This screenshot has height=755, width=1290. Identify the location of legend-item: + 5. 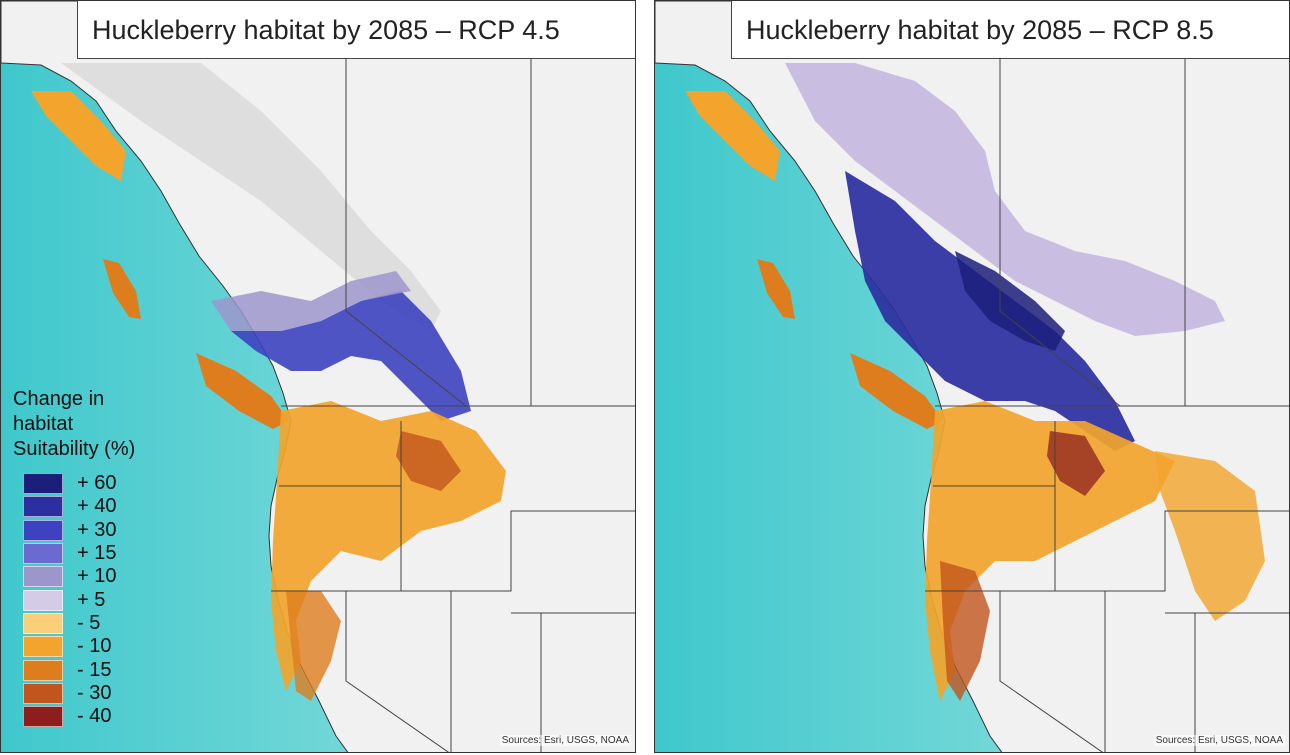
(91, 599).